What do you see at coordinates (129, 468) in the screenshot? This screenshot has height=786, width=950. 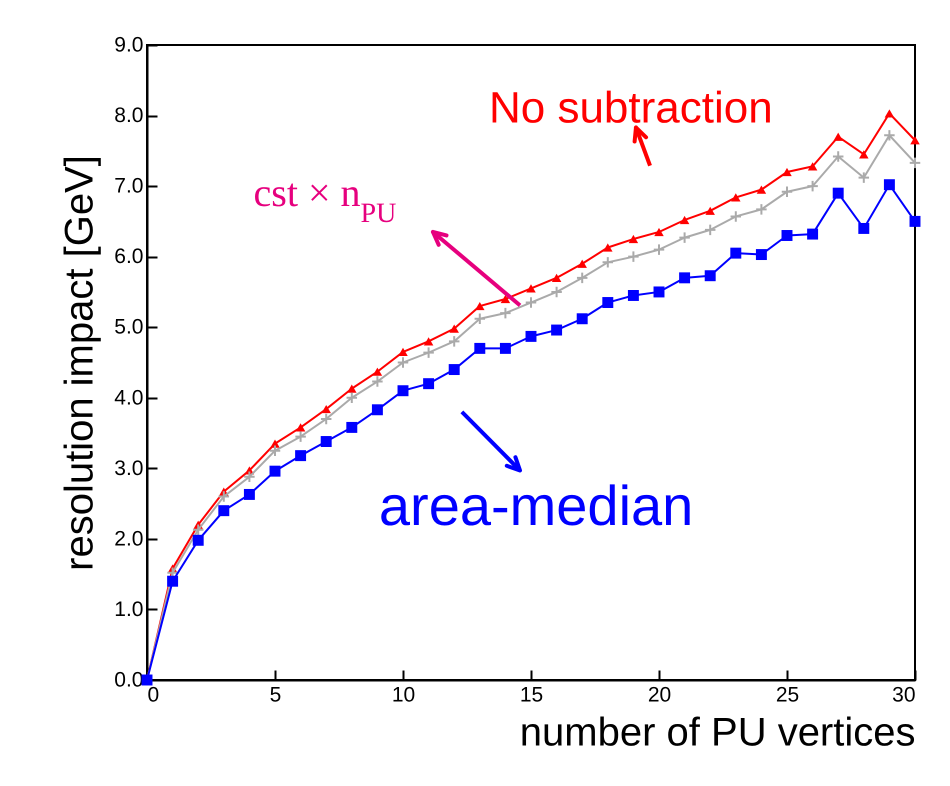 I see `y-tick-label: 3.0` at bounding box center [129, 468].